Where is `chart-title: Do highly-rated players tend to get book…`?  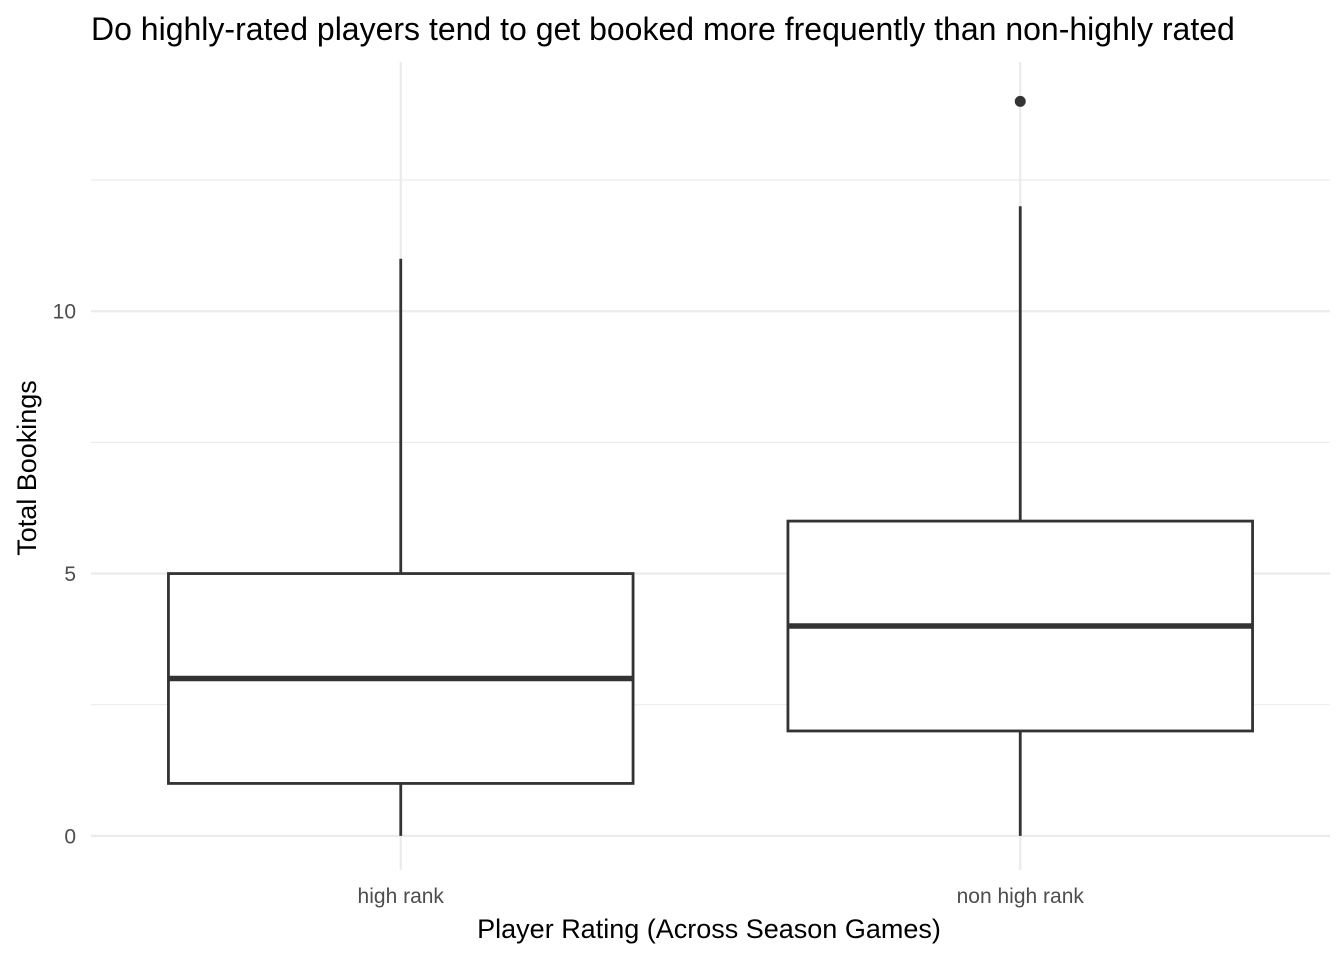 chart-title: Do highly-rated players tend to get book… is located at coordinates (663, 29).